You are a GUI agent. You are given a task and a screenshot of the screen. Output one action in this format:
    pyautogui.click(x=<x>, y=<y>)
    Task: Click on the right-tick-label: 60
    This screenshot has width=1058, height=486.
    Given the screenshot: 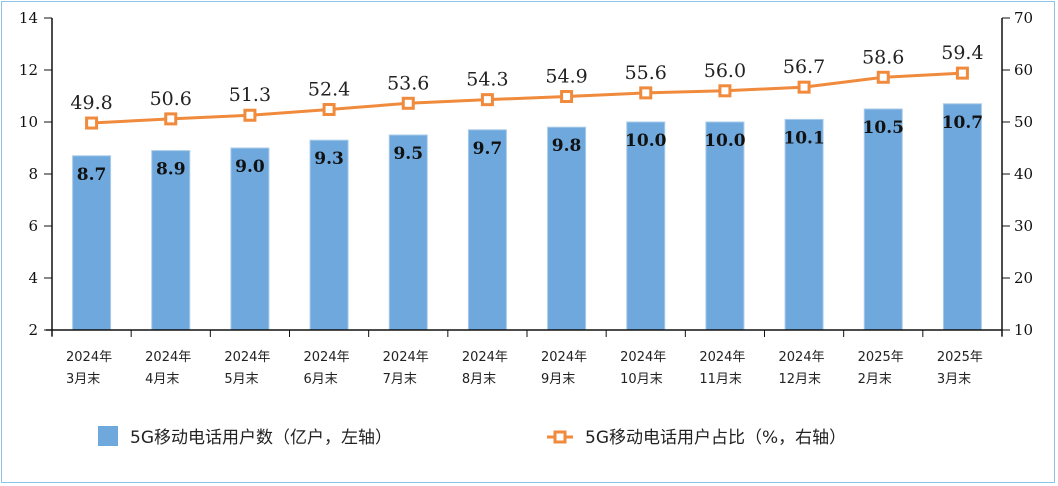 What is the action you would take?
    pyautogui.click(x=1023, y=70)
    